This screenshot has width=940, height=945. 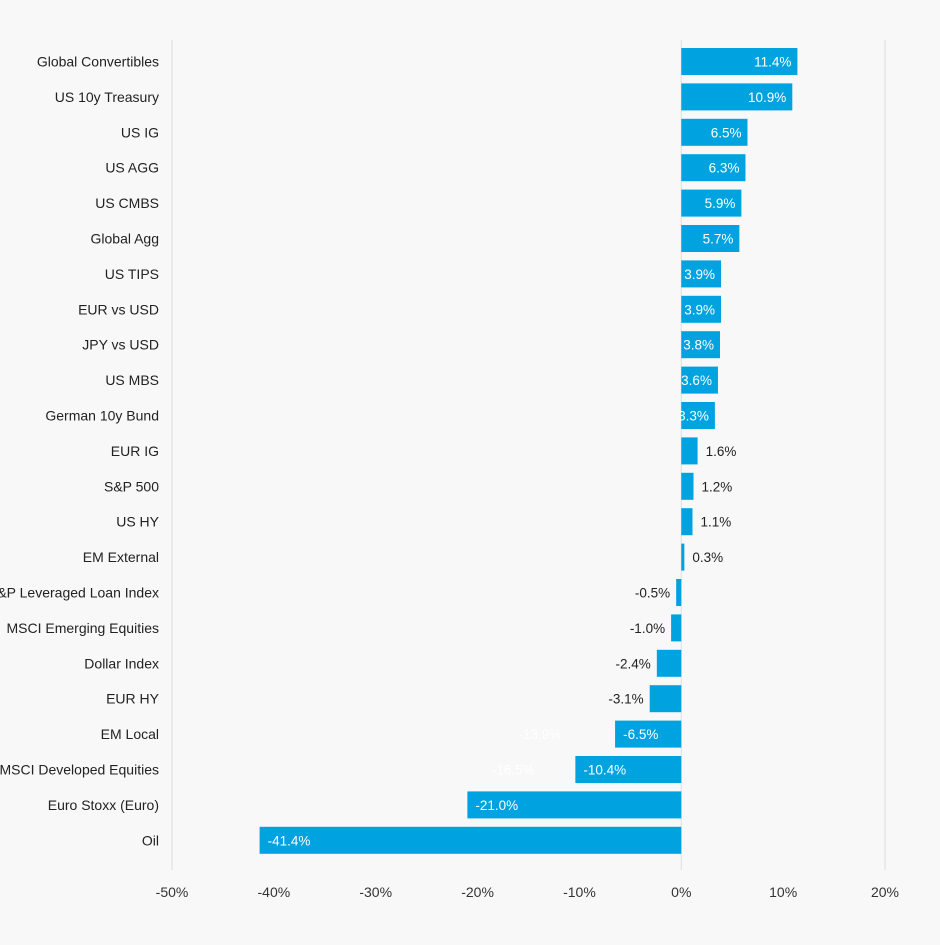 I want to click on data-label: 3.8%, so click(x=698, y=345).